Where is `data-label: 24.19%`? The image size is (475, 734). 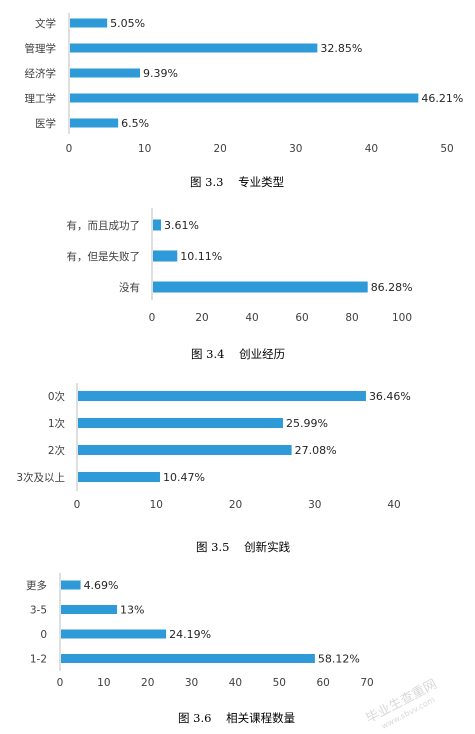 data-label: 24.19% is located at coordinates (190, 634).